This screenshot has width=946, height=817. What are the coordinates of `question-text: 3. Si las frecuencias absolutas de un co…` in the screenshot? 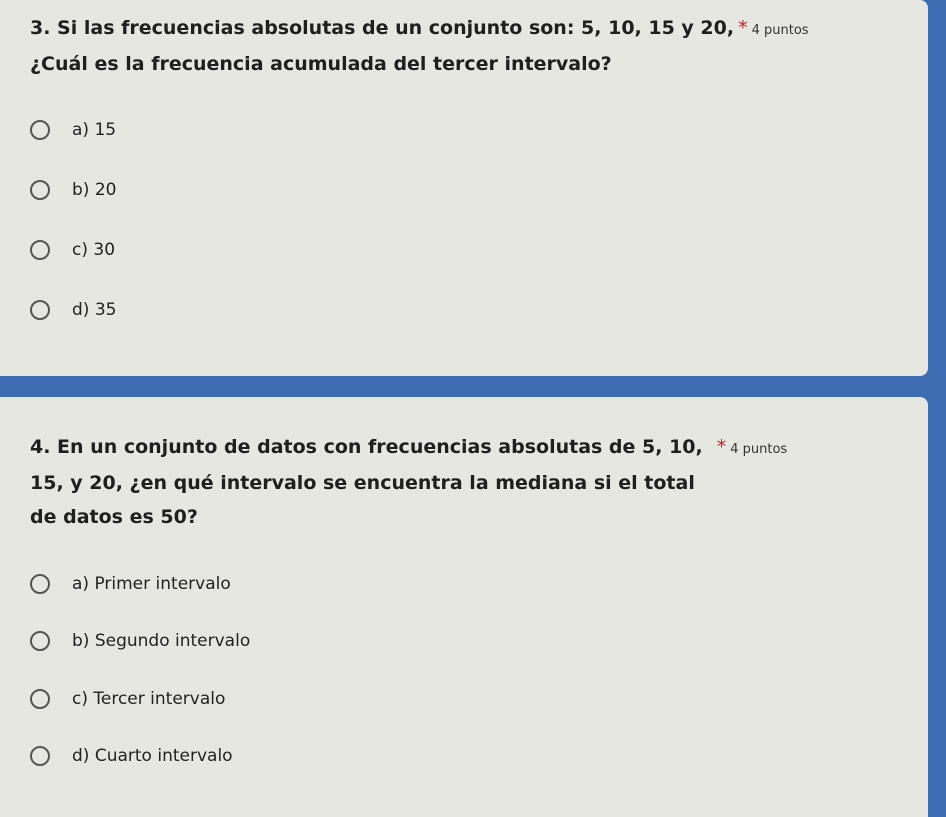 It's located at (382, 28).